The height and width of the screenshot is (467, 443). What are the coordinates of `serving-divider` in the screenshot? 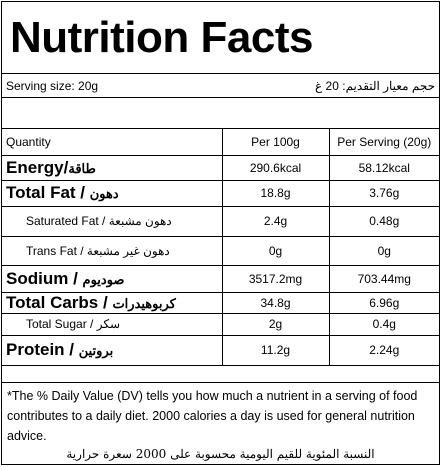 It's located at (220, 97).